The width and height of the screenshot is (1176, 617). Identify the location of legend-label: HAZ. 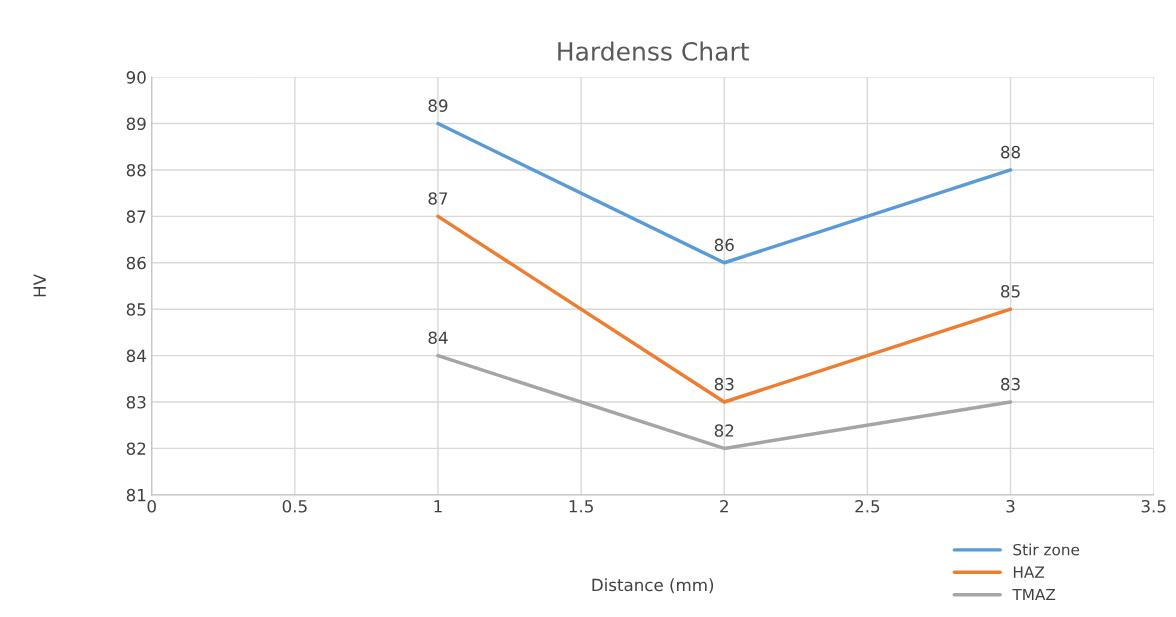
(1029, 572).